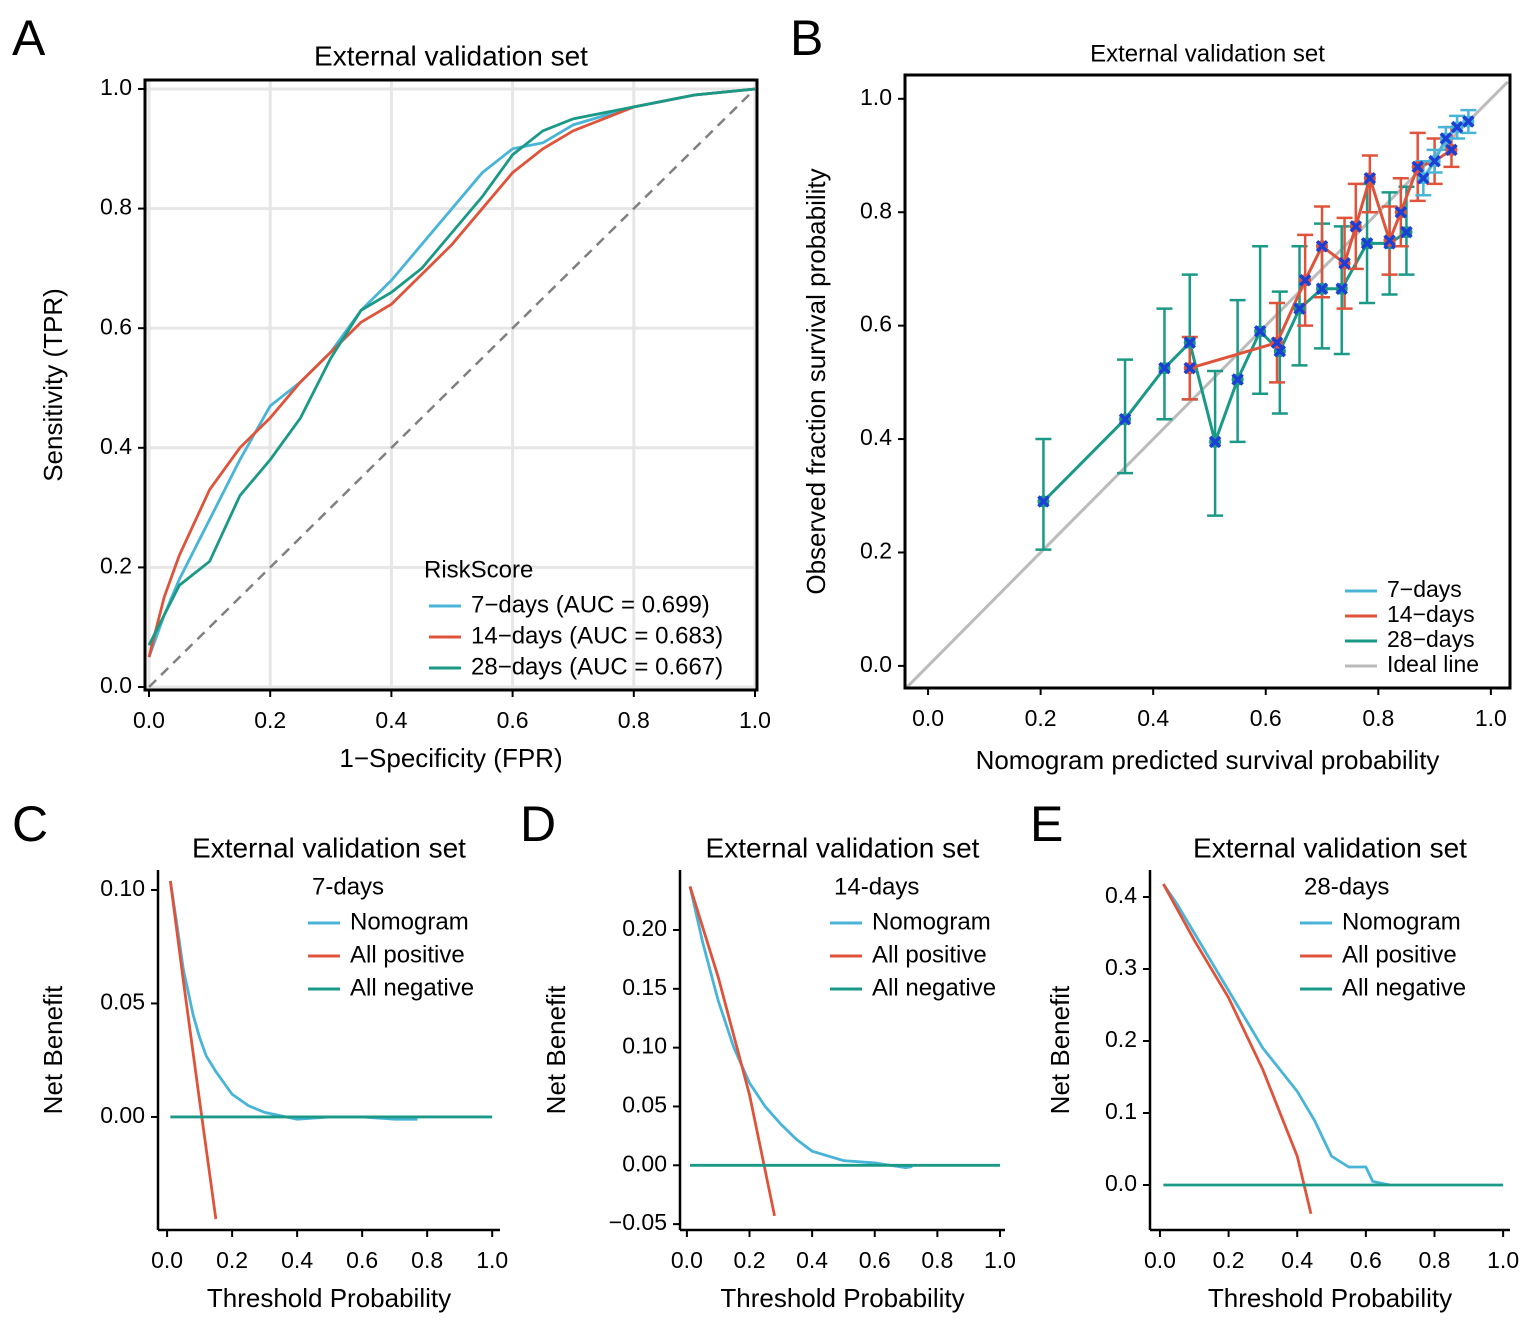 The height and width of the screenshot is (1329, 1535). I want to click on y-tick-label: 0.3, so click(1121, 967).